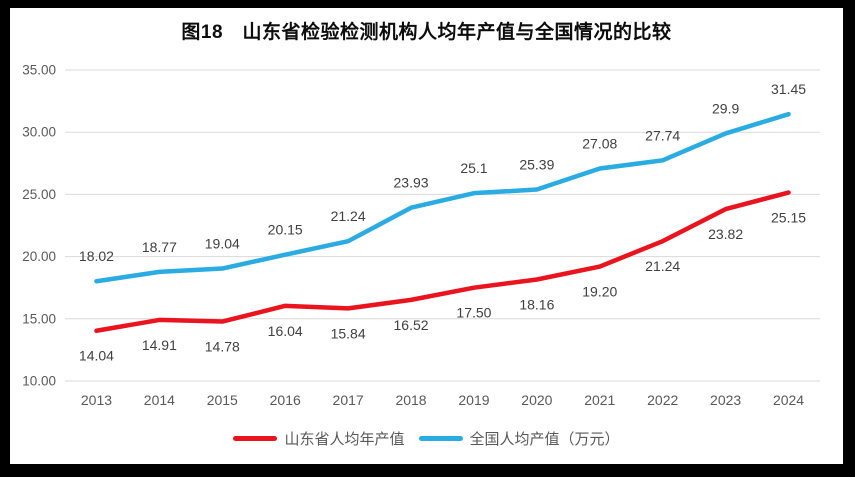 The width and height of the screenshot is (855, 477). Describe the element at coordinates (39, 381) in the screenshot. I see `y-axis-label: 10.00` at that location.